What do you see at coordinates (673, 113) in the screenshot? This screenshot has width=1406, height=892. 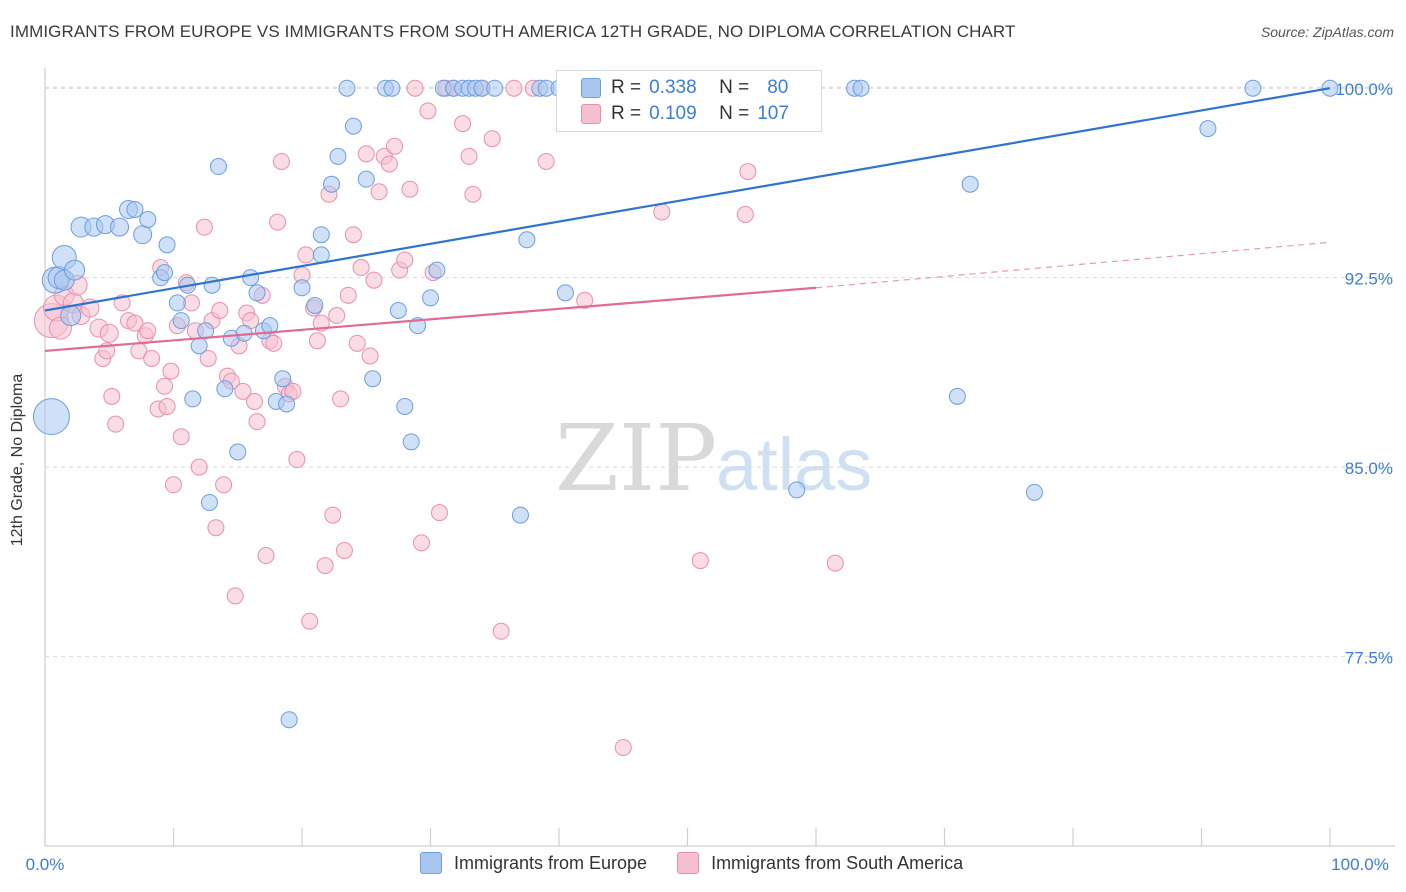 I see `south-america-r-value: 0.109` at bounding box center [673, 113].